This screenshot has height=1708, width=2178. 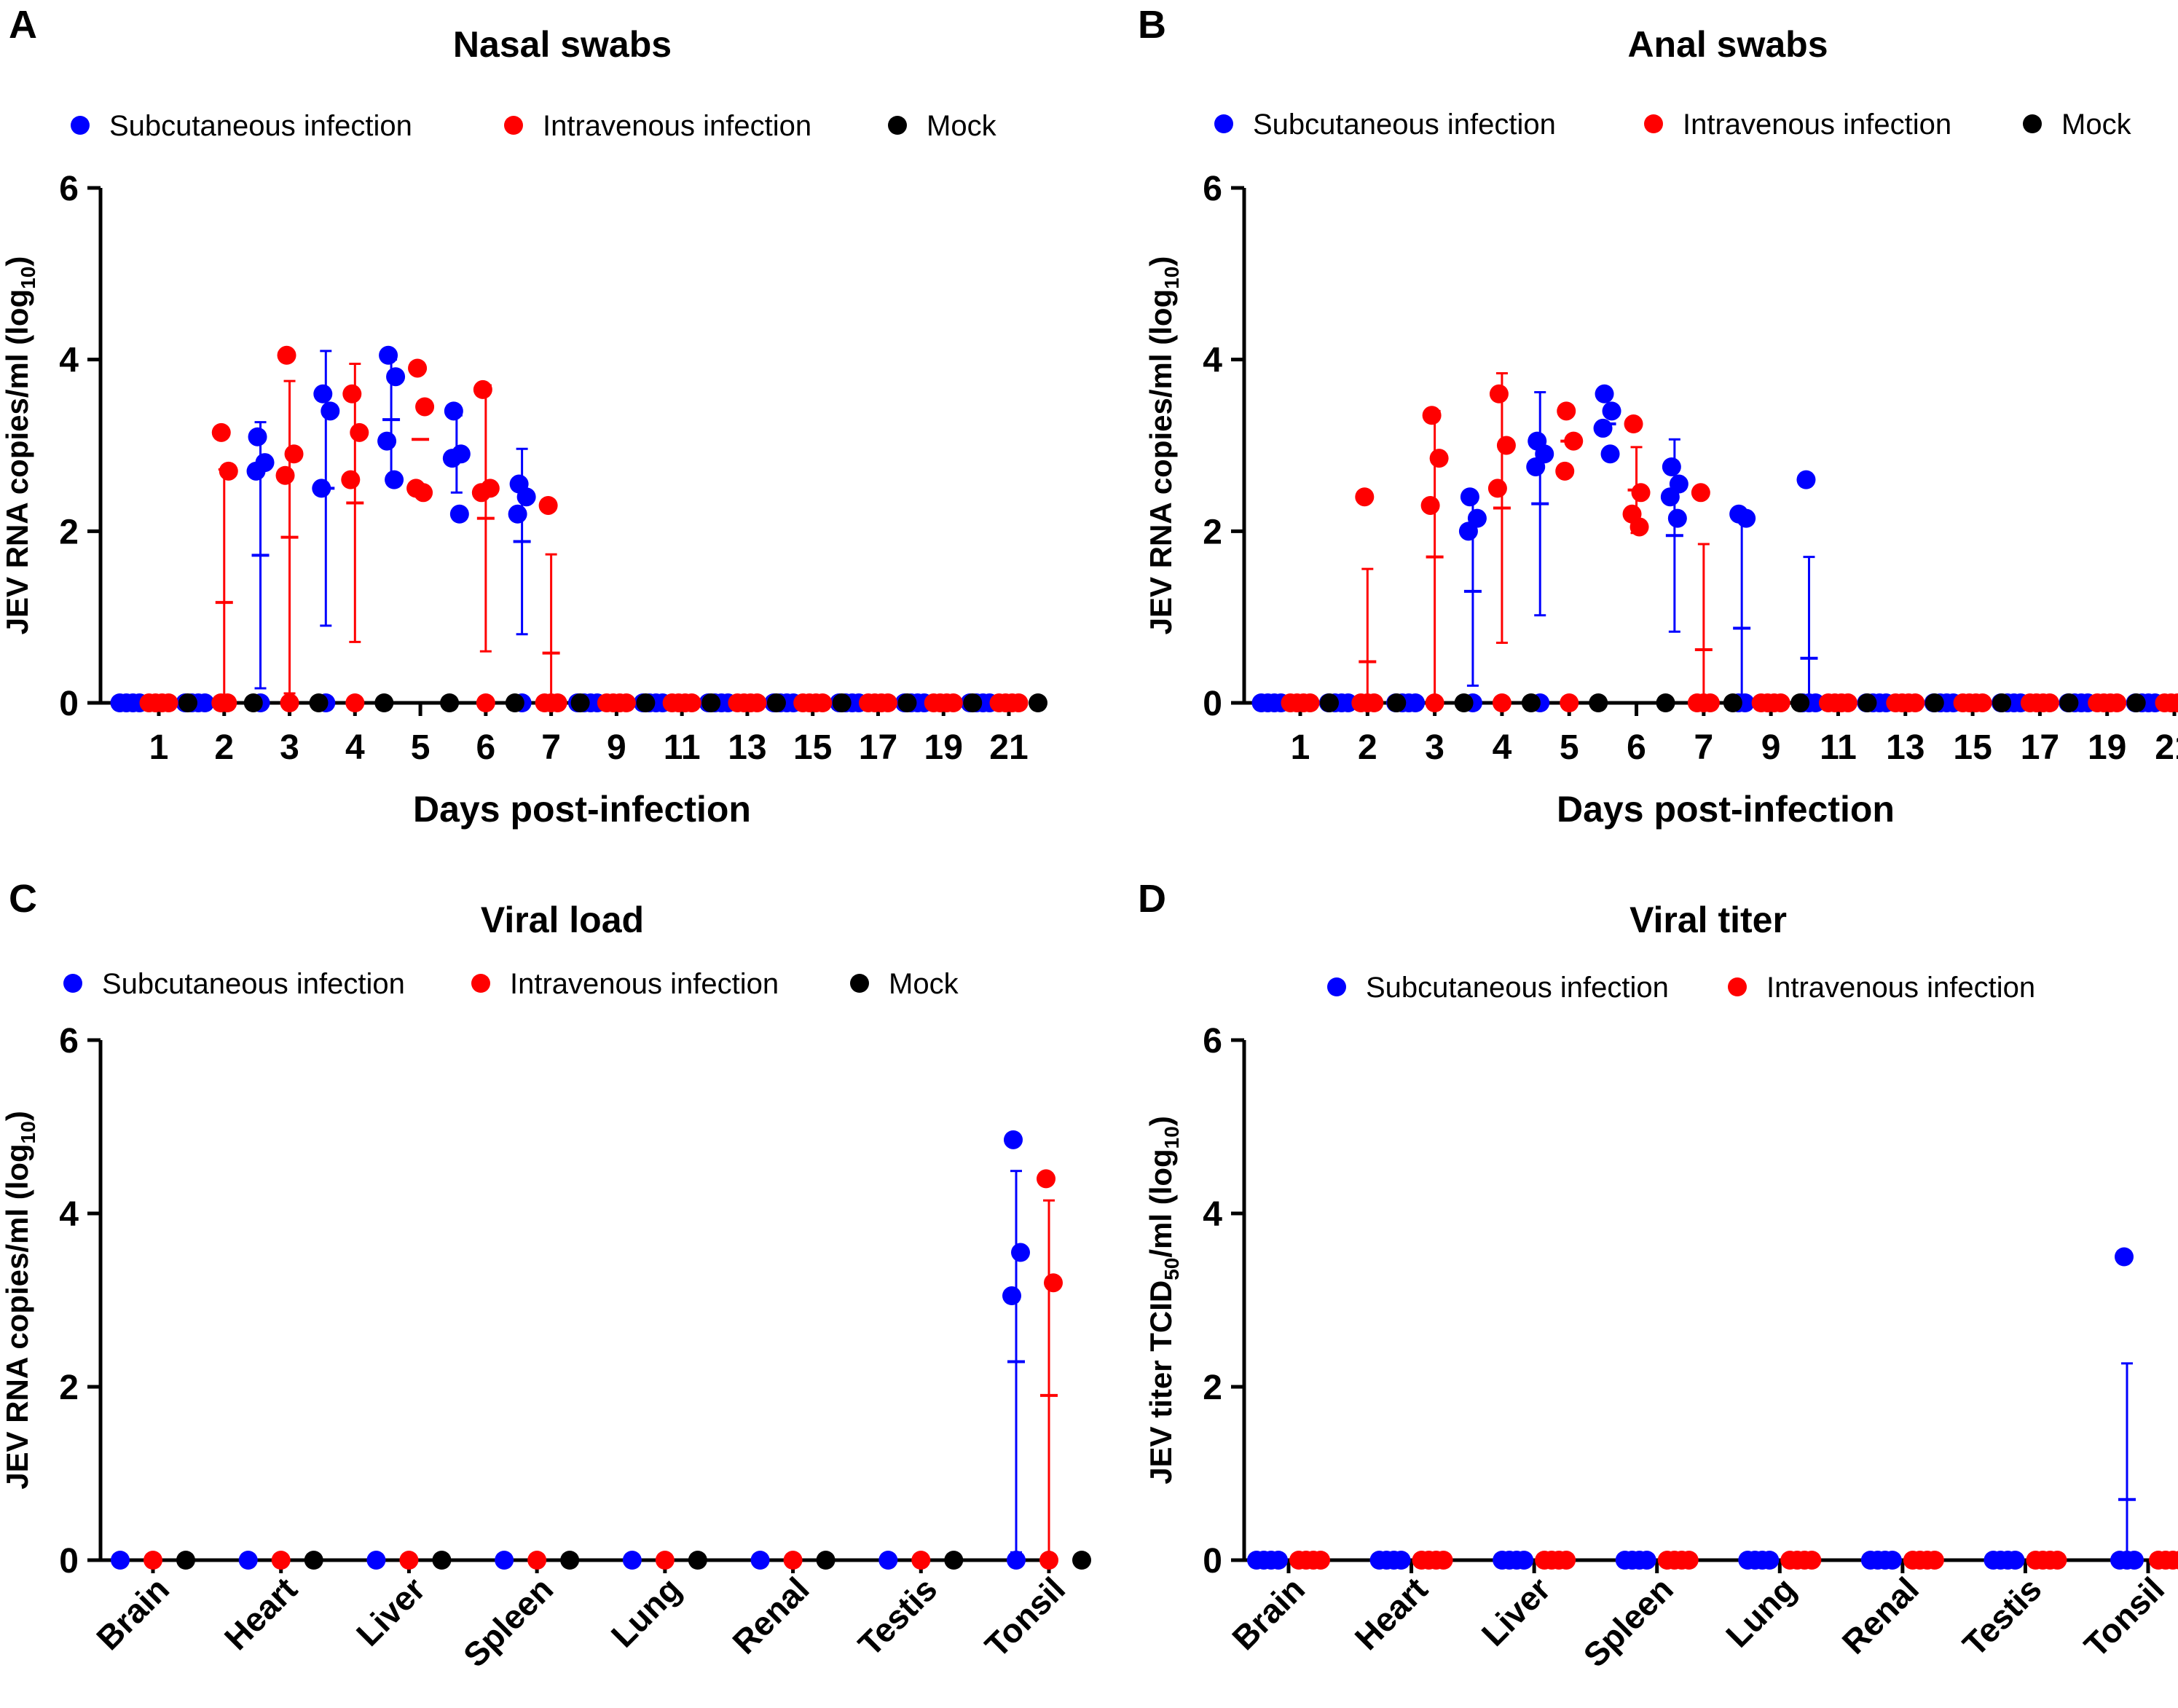 I want to click on legend-label: Intravenous infection, so click(x=677, y=126).